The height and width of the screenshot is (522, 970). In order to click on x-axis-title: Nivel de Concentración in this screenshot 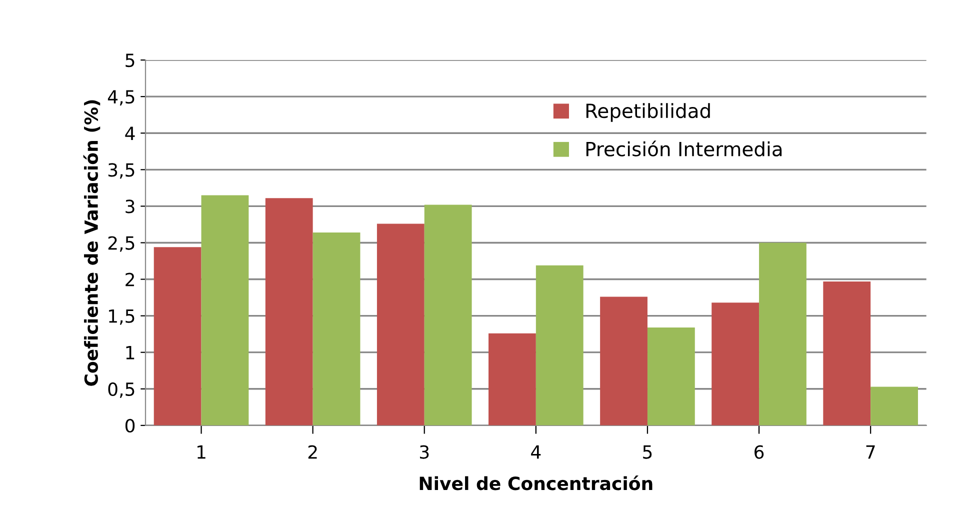, I will do `click(536, 483)`.